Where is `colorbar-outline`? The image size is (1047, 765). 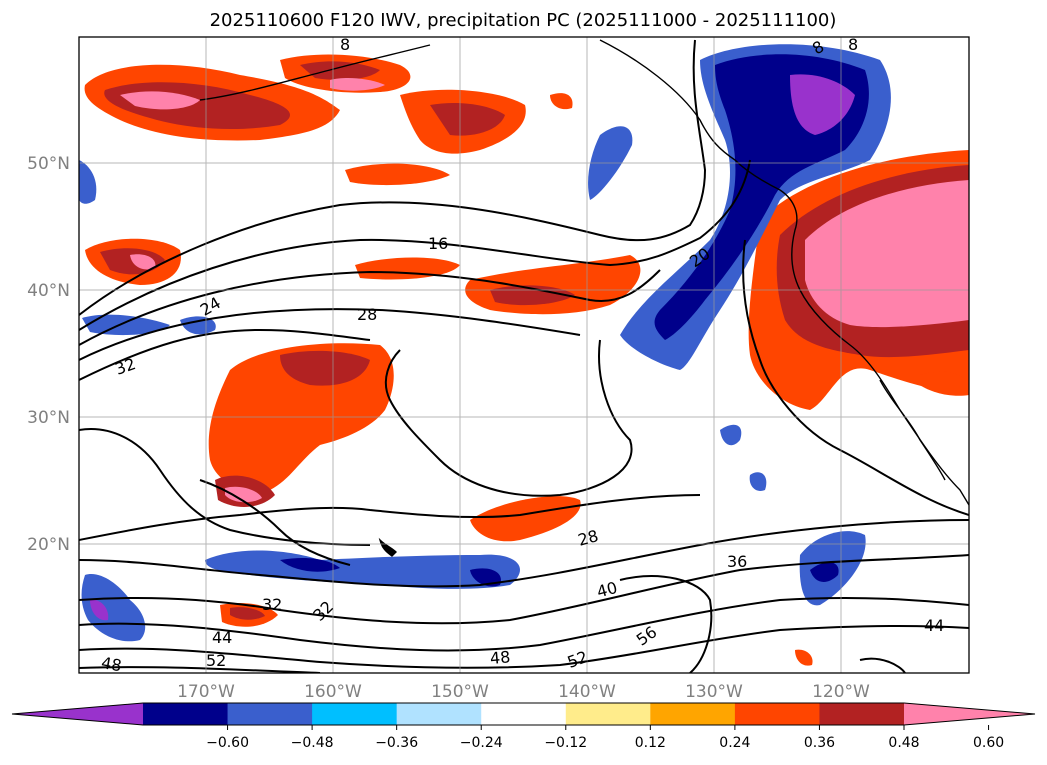 colorbar-outline is located at coordinates (523, 714).